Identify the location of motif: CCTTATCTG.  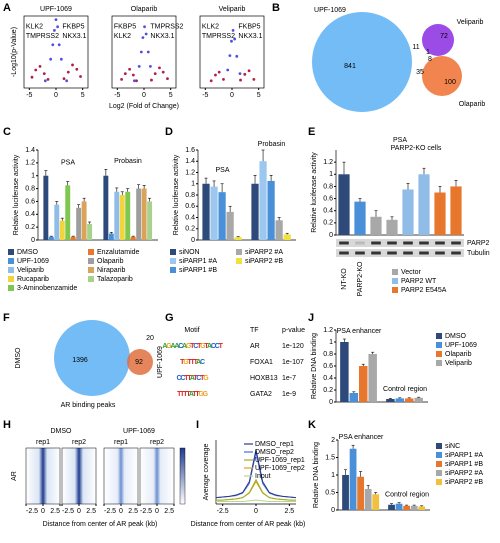
(193, 378).